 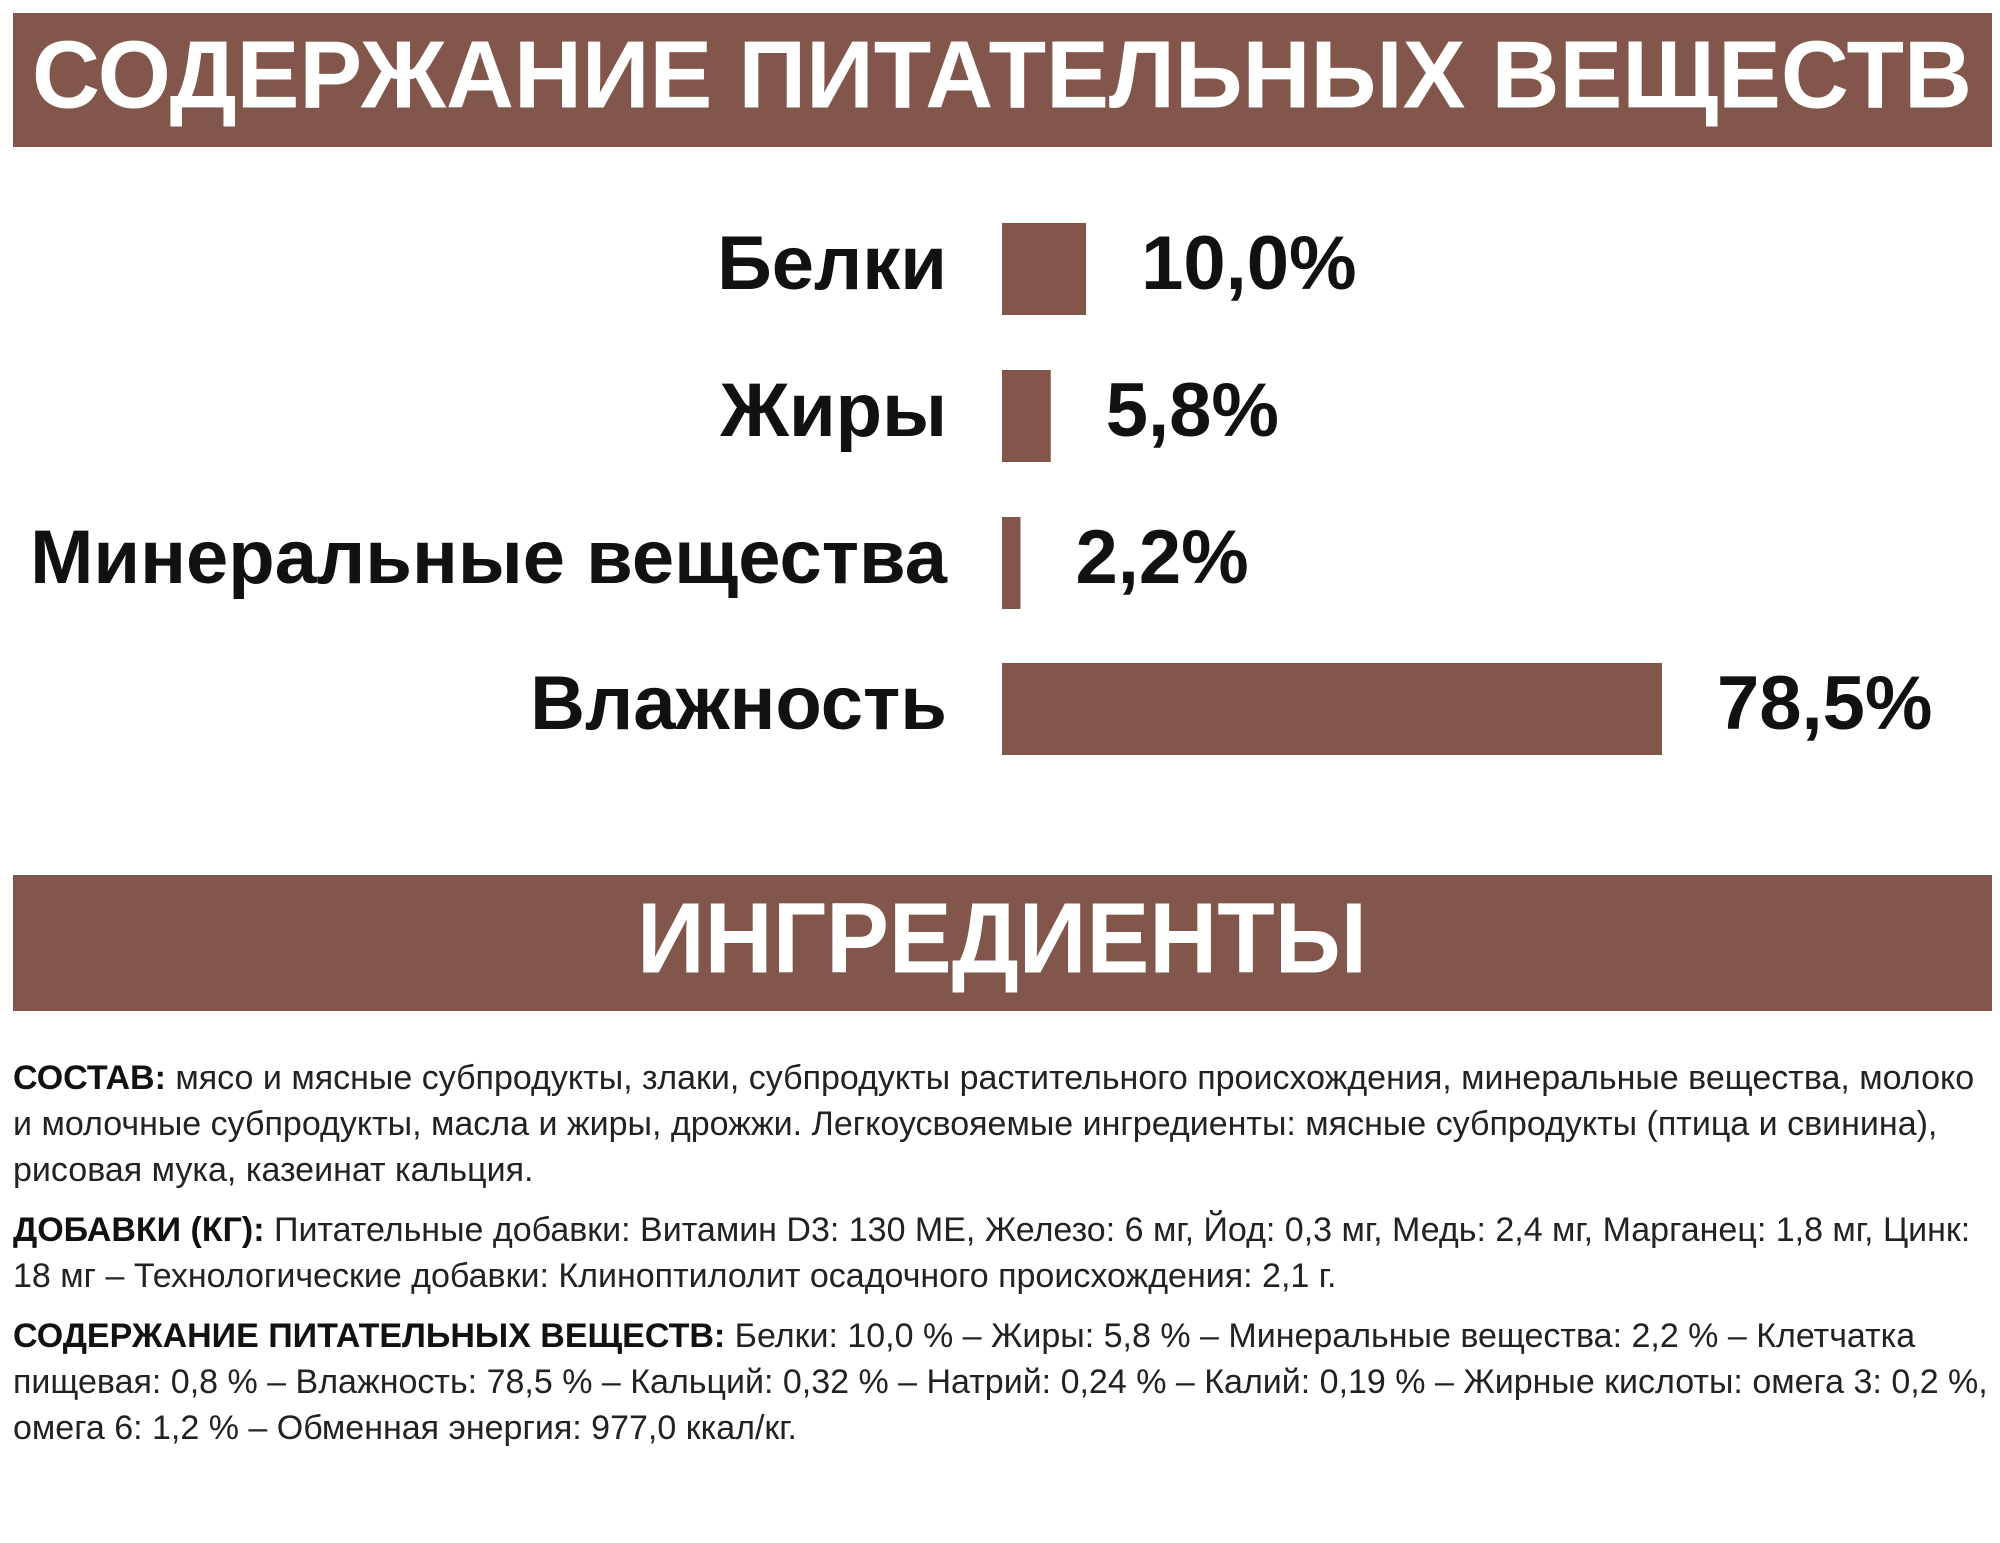 What do you see at coordinates (1192, 410) in the screenshot?
I see `value-label: 5,8%` at bounding box center [1192, 410].